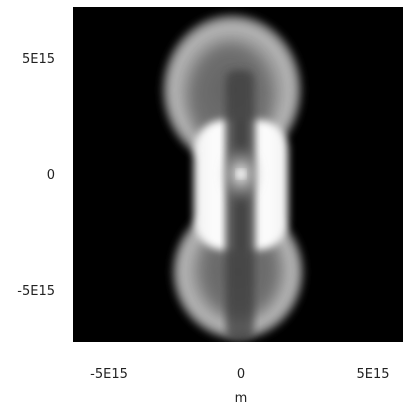 The image size is (404, 408). I want to click on central-dark-column, so click(240, 205).